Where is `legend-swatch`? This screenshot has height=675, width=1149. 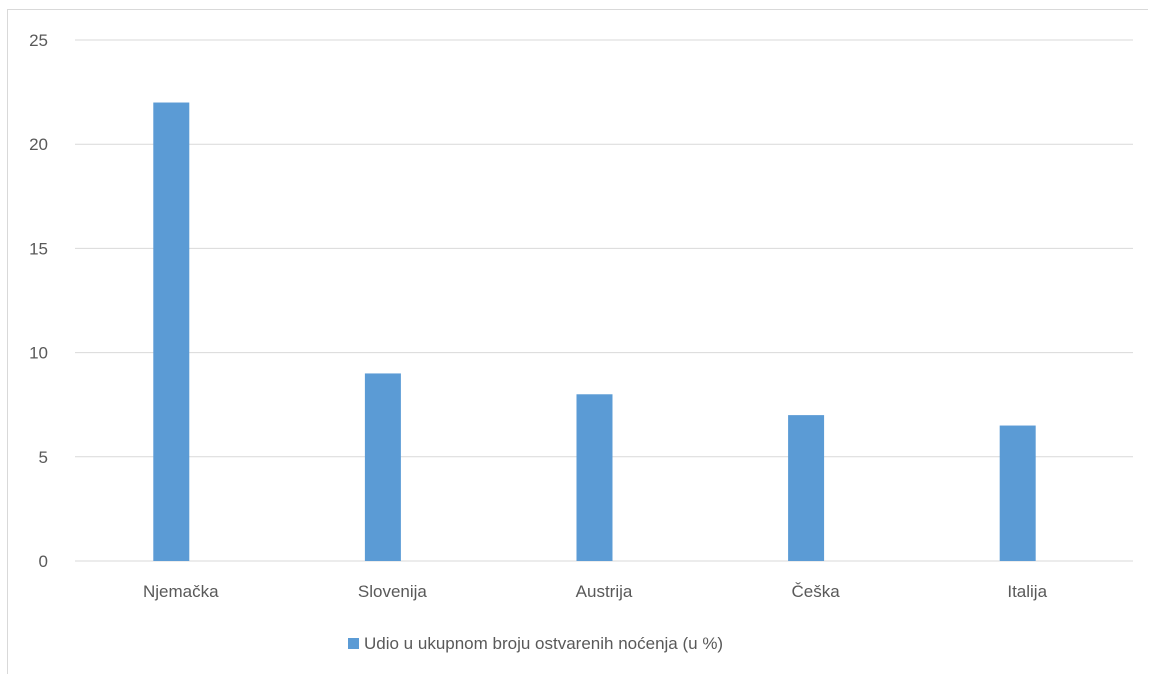 legend-swatch is located at coordinates (353, 643).